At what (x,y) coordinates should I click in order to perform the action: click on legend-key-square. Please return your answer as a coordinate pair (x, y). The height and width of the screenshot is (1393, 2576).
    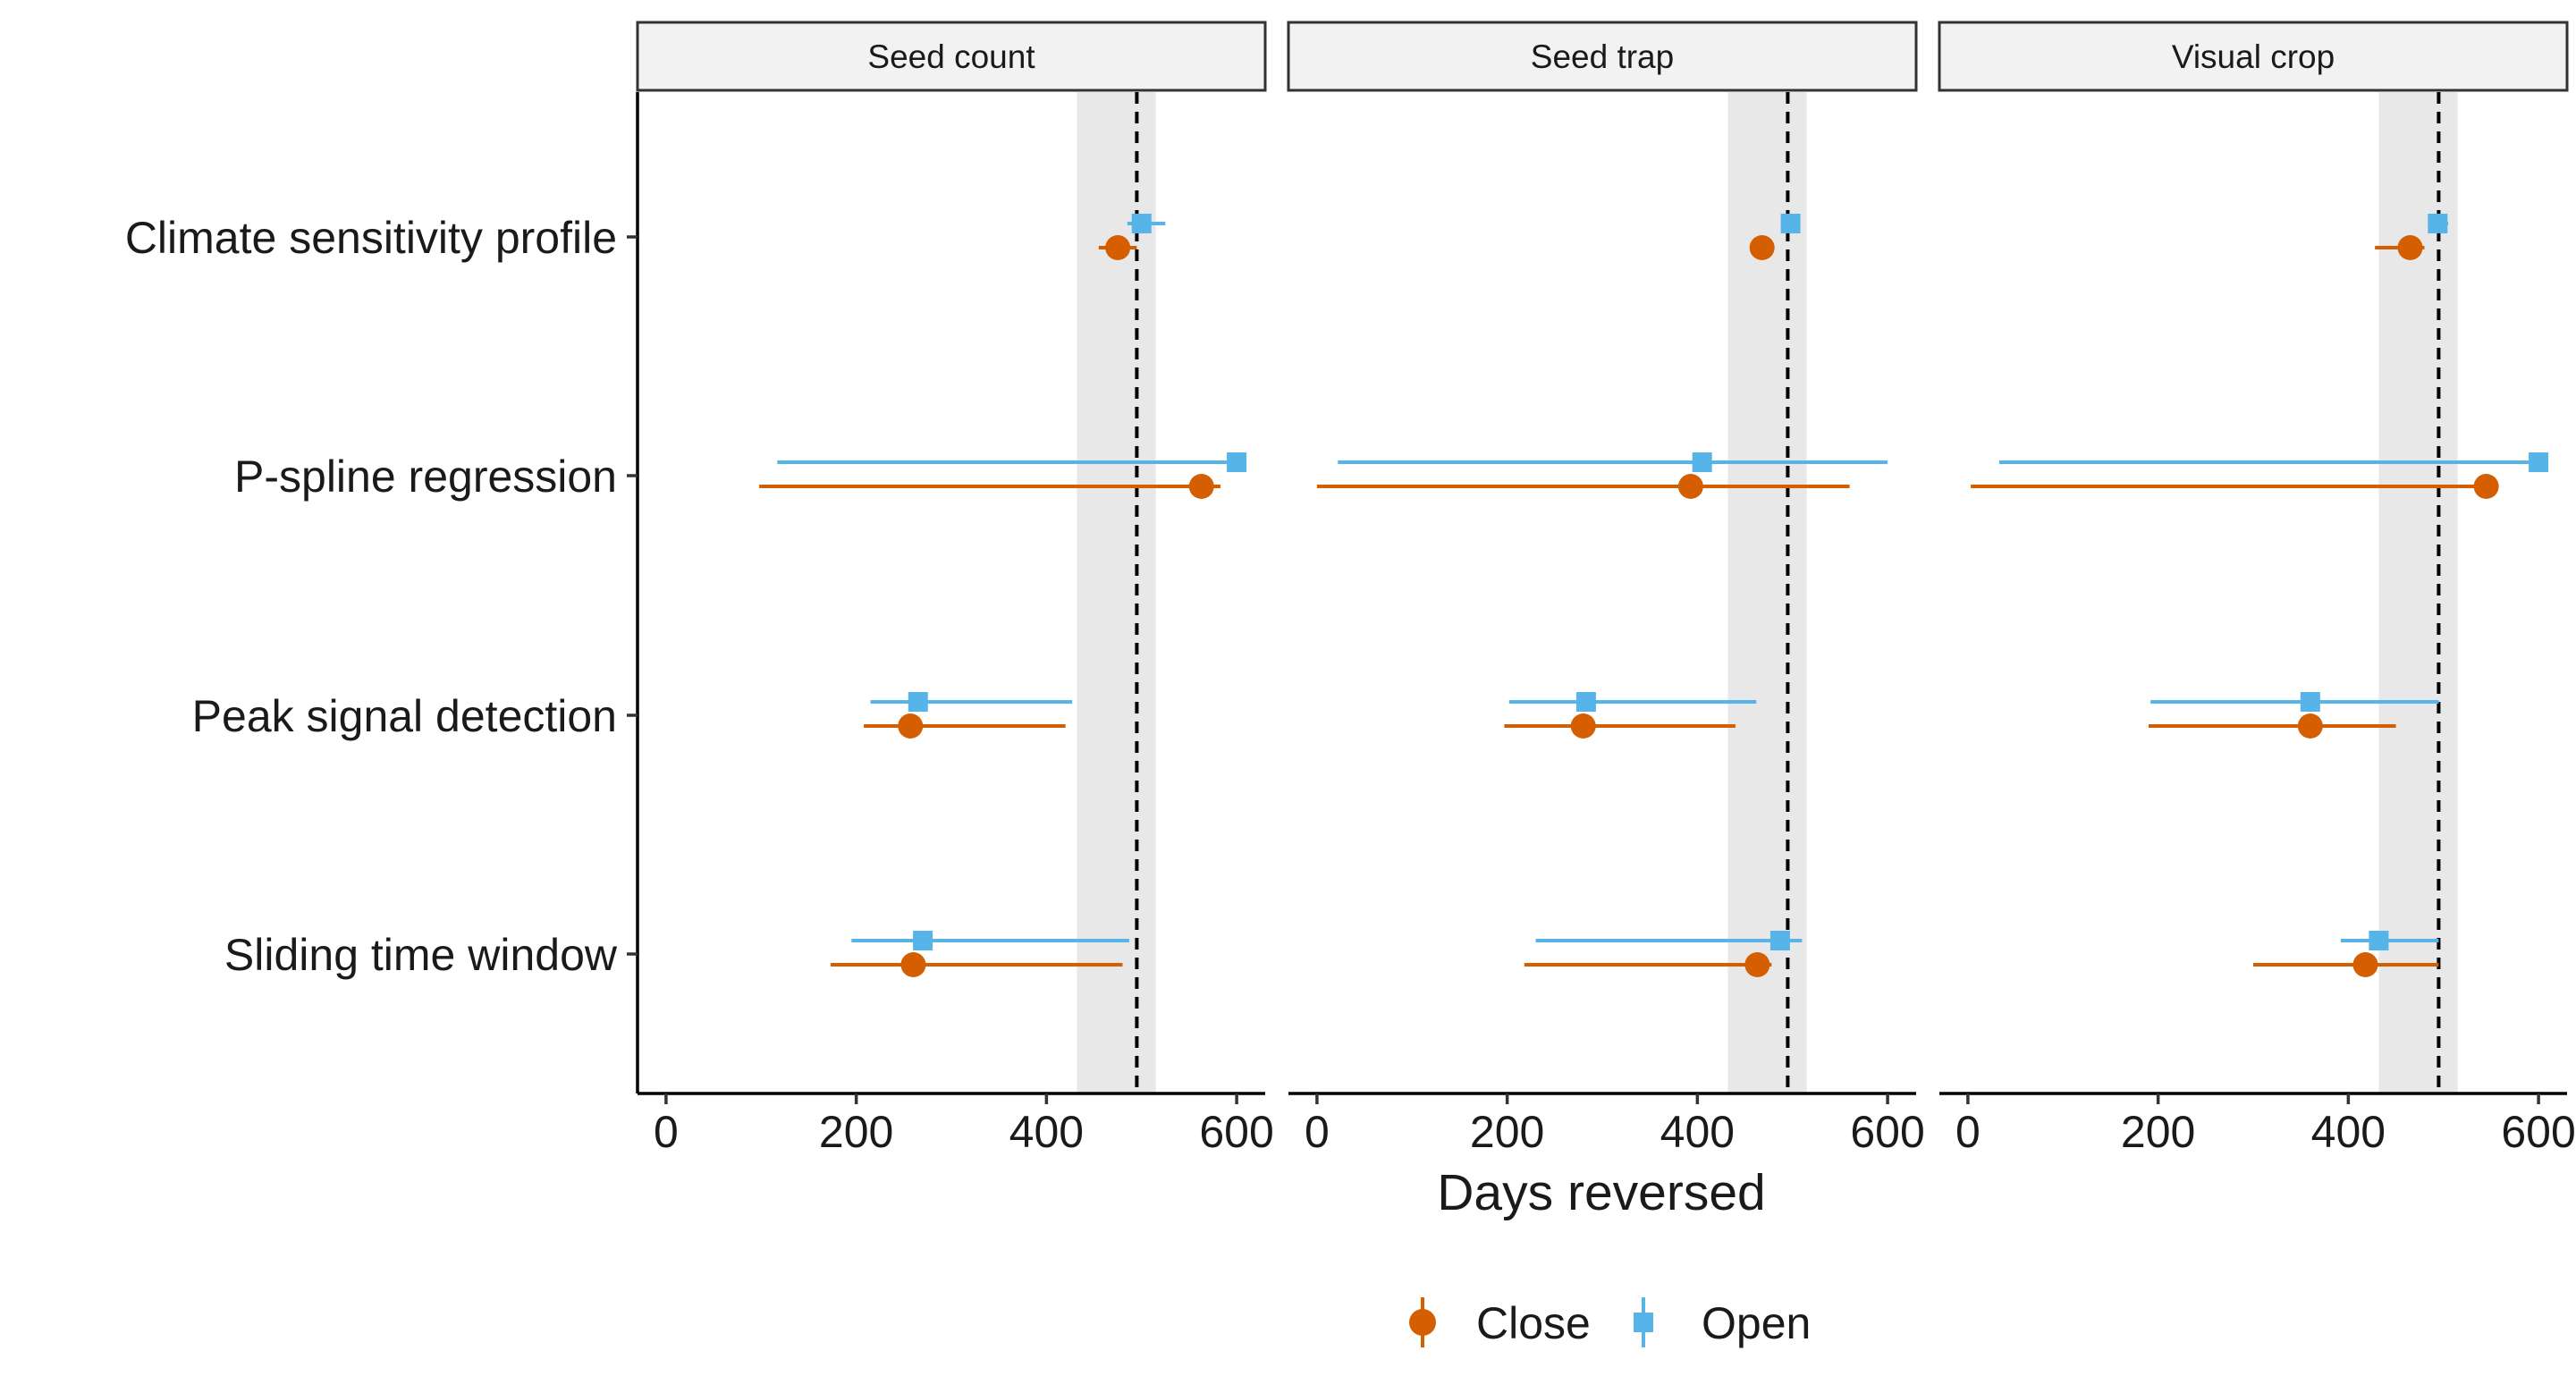
    Looking at the image, I should click on (1643, 1323).